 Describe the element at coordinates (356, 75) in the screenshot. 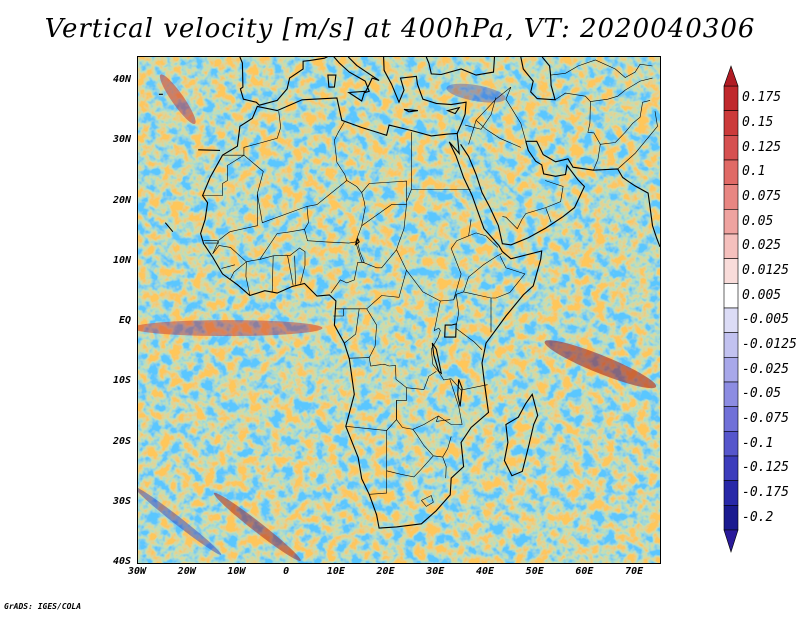

I see `italy-coastline` at that location.